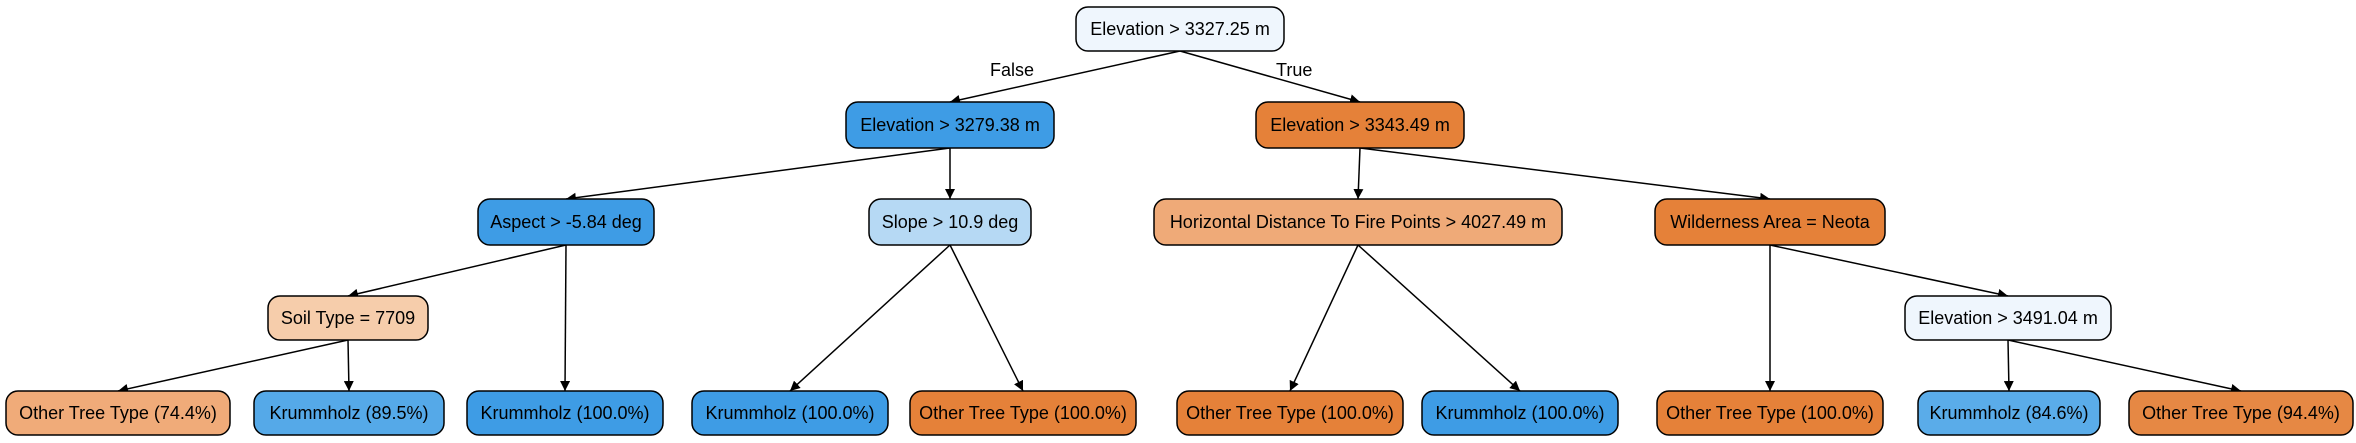  I want to click on node-label: Soil Type = 7709, so click(348, 318).